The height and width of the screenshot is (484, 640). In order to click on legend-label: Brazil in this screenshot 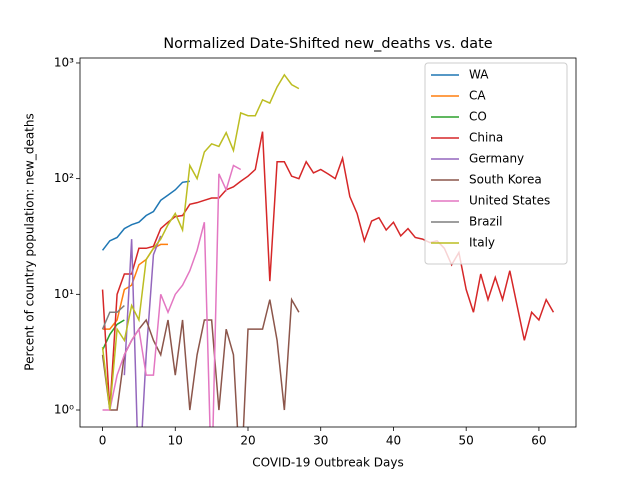, I will do `click(486, 222)`.